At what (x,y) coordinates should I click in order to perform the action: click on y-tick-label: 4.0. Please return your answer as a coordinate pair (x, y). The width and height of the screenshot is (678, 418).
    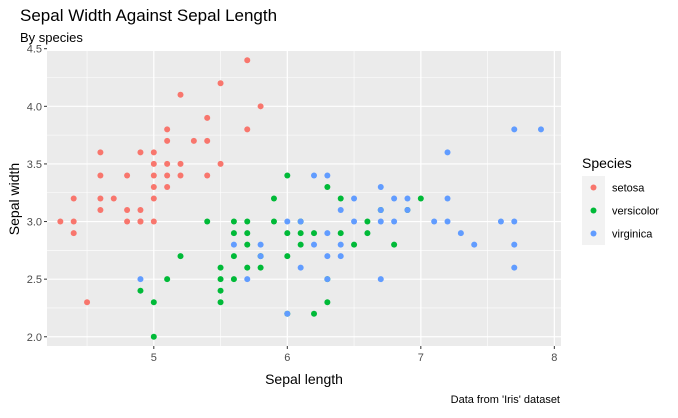
    Looking at the image, I should click on (34, 107).